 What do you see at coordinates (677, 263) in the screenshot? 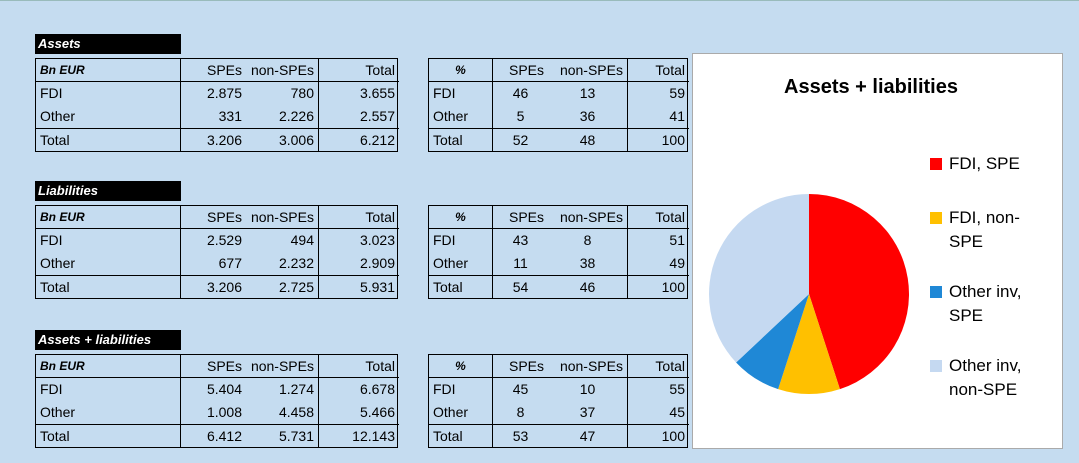
I see `cell: 49` at bounding box center [677, 263].